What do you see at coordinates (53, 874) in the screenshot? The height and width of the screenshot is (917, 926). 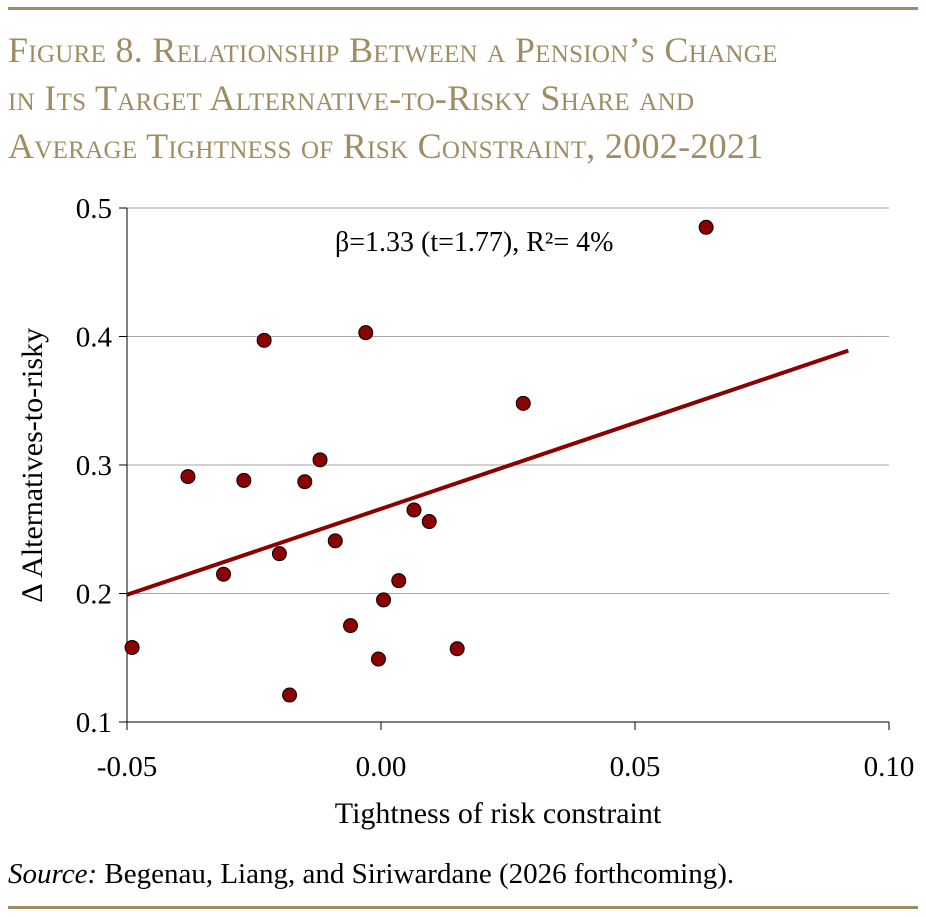 I see `source-label: Source:` at bounding box center [53, 874].